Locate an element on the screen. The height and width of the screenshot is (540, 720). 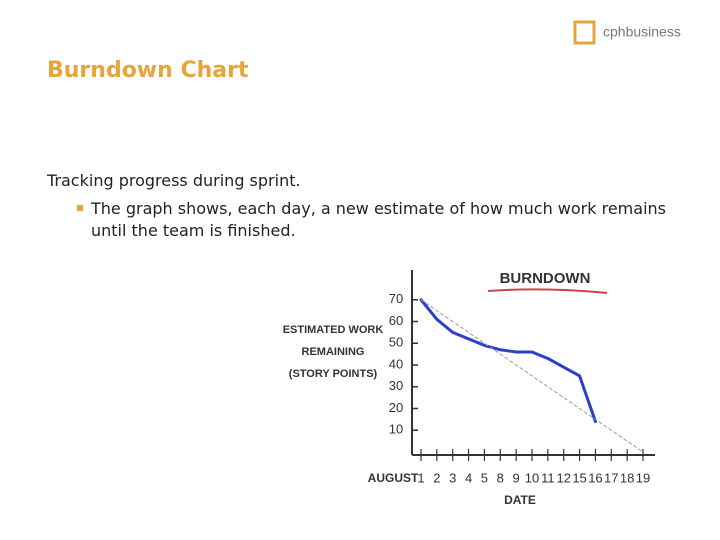
y-tick-label: 20 is located at coordinates (396, 407).